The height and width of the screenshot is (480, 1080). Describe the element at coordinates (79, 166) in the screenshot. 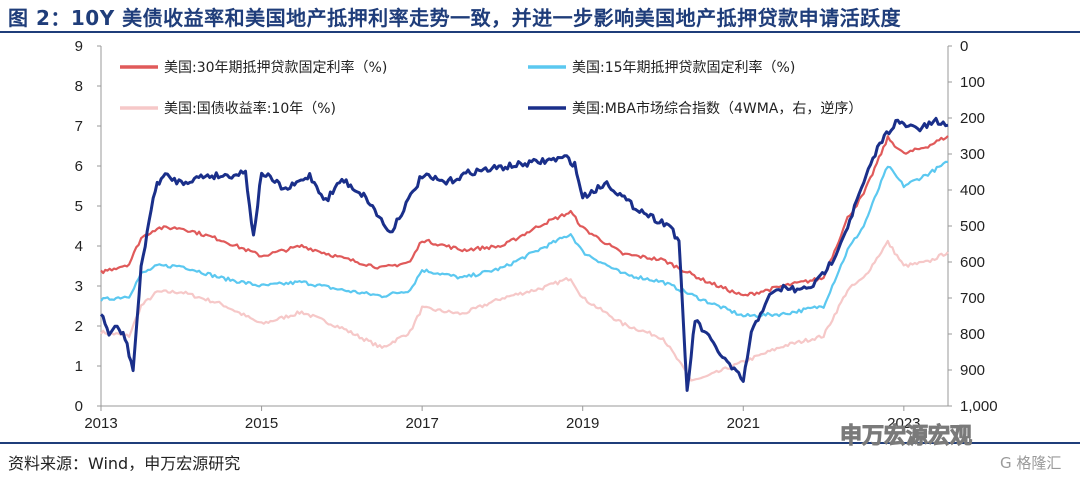

I see `left-tick-label: 6` at that location.